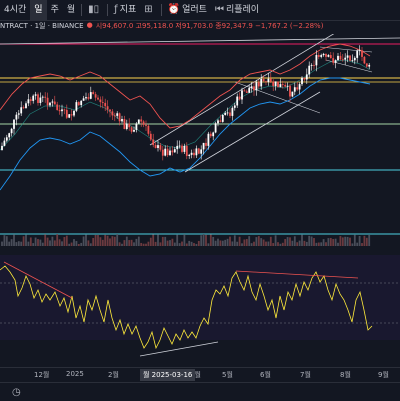 Image resolution: width=400 pixels, height=401 pixels. I want to click on grid-icon: ⊞, so click(148, 9).